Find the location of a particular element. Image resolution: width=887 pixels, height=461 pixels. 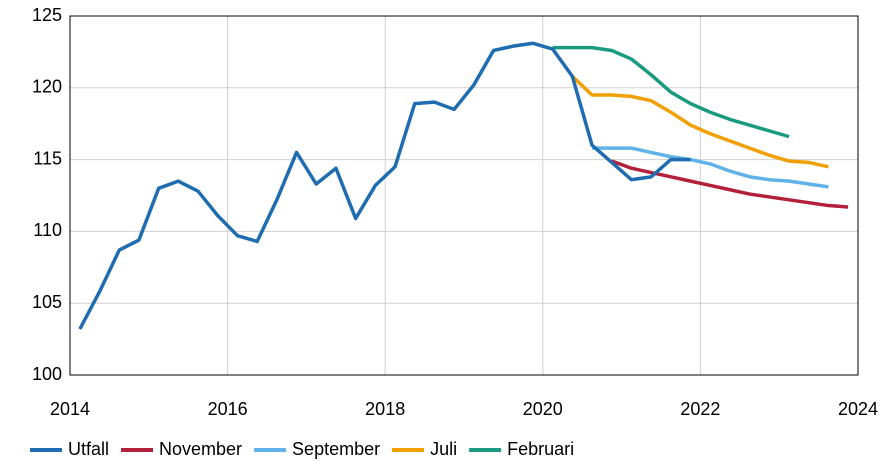

x-tick-label: 2024 is located at coordinates (858, 409).